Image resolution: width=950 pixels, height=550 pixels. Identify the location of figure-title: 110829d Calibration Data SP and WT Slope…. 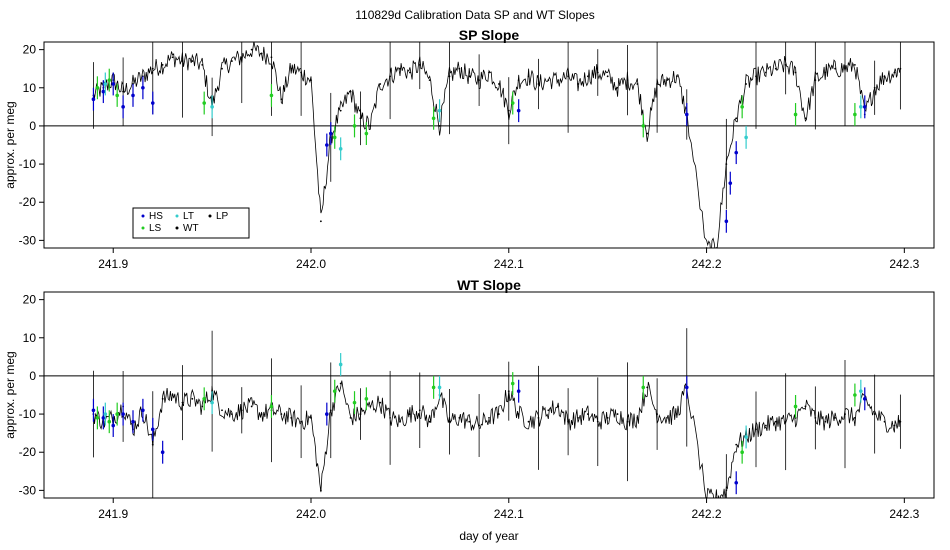
(475, 15).